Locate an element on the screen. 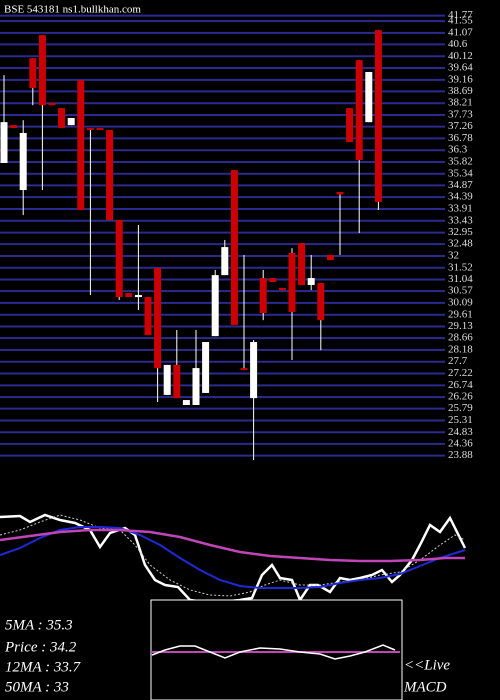 This screenshot has height=700, width=500. y-tick-label: 37.26 is located at coordinates (460, 126).